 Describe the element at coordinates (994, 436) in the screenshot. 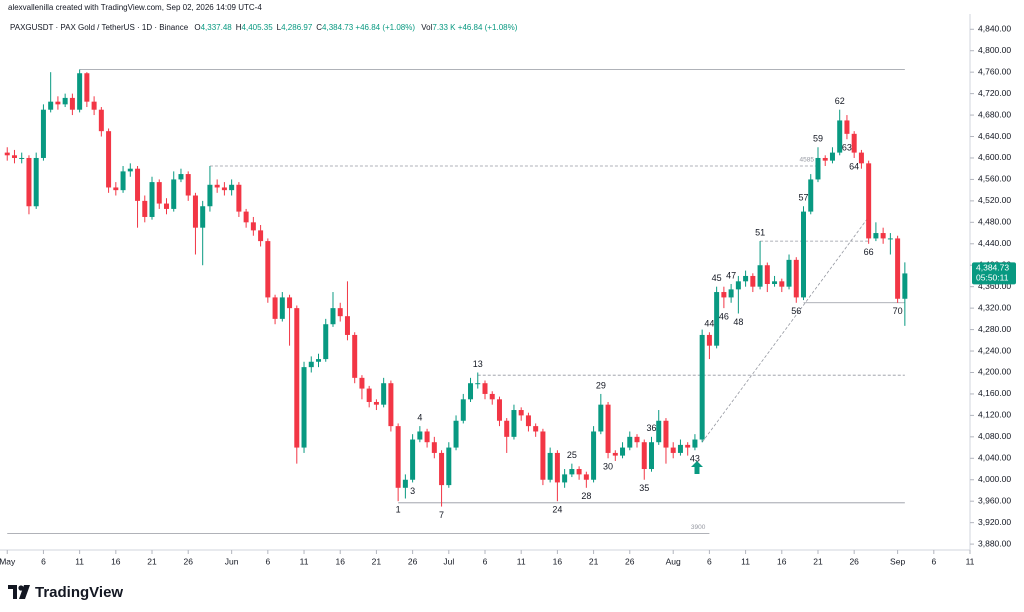

I see `y-tick-label: 4,080.00` at that location.